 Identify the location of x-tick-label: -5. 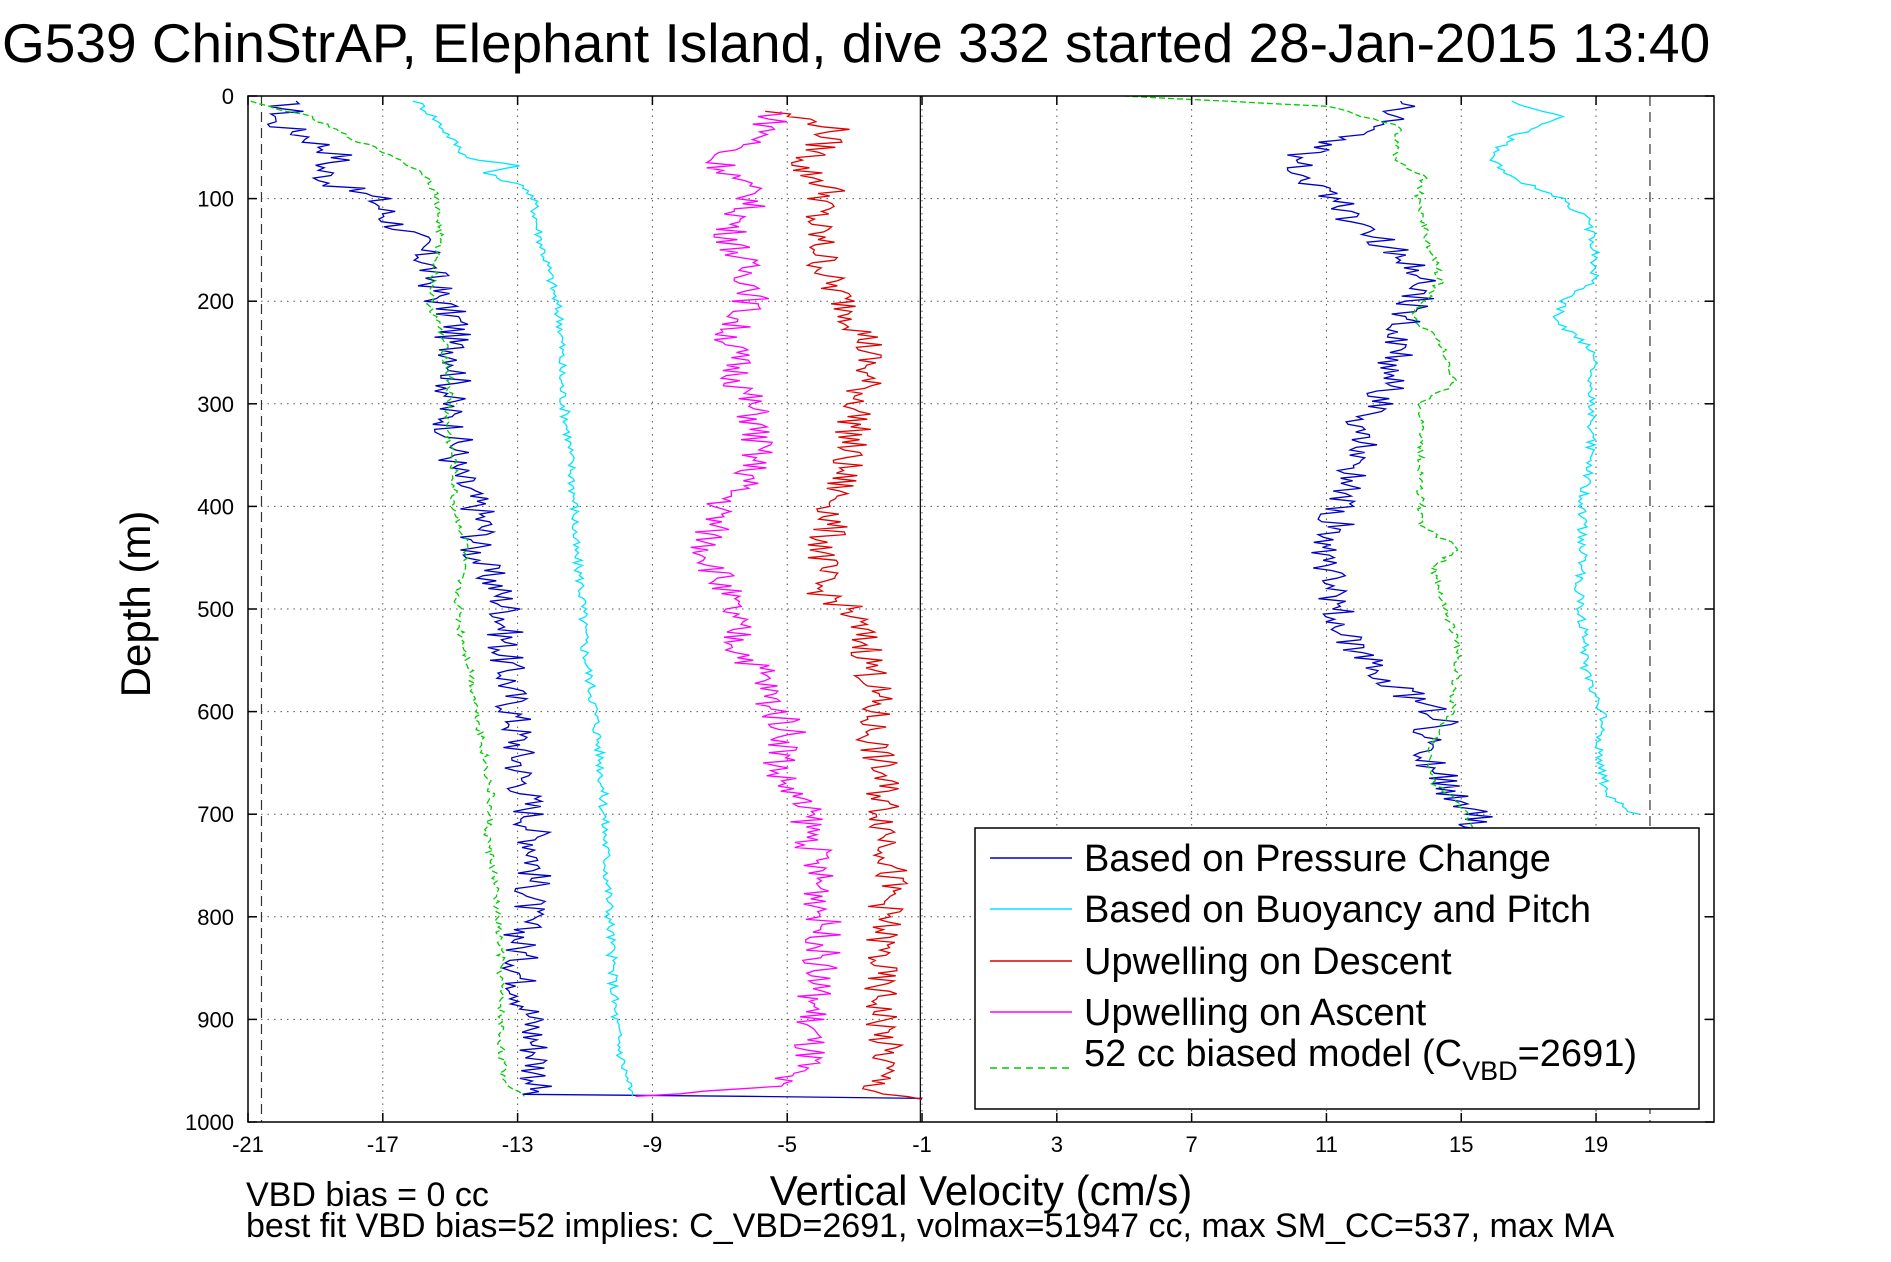
(787, 1144).